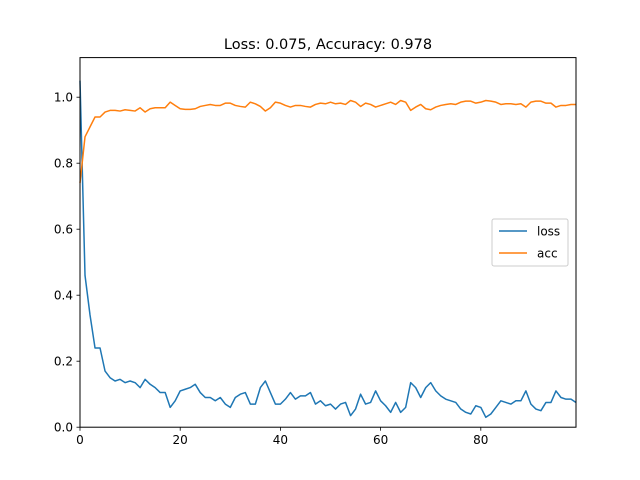  Describe the element at coordinates (180, 440) in the screenshot. I see `x-tick-label: 20` at that location.